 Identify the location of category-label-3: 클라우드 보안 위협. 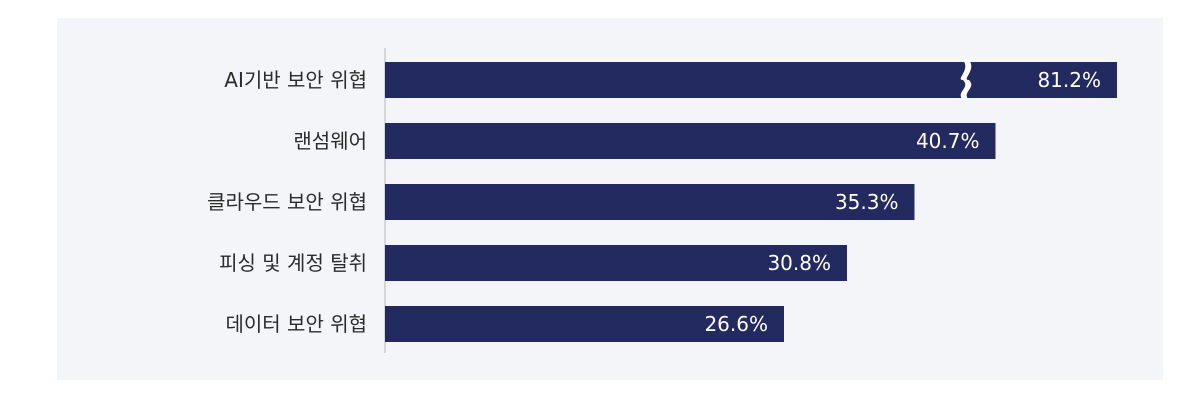
(287, 202).